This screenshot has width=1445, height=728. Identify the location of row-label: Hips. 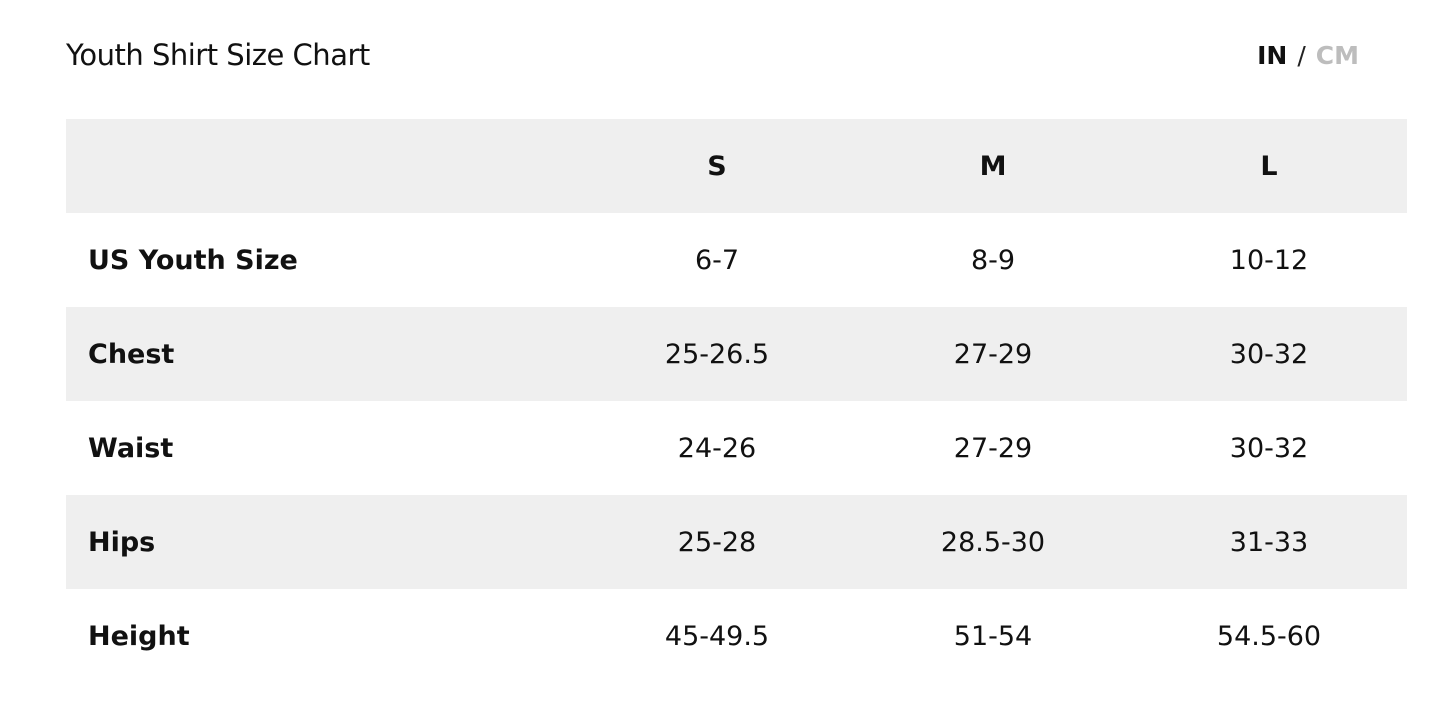
(122, 542).